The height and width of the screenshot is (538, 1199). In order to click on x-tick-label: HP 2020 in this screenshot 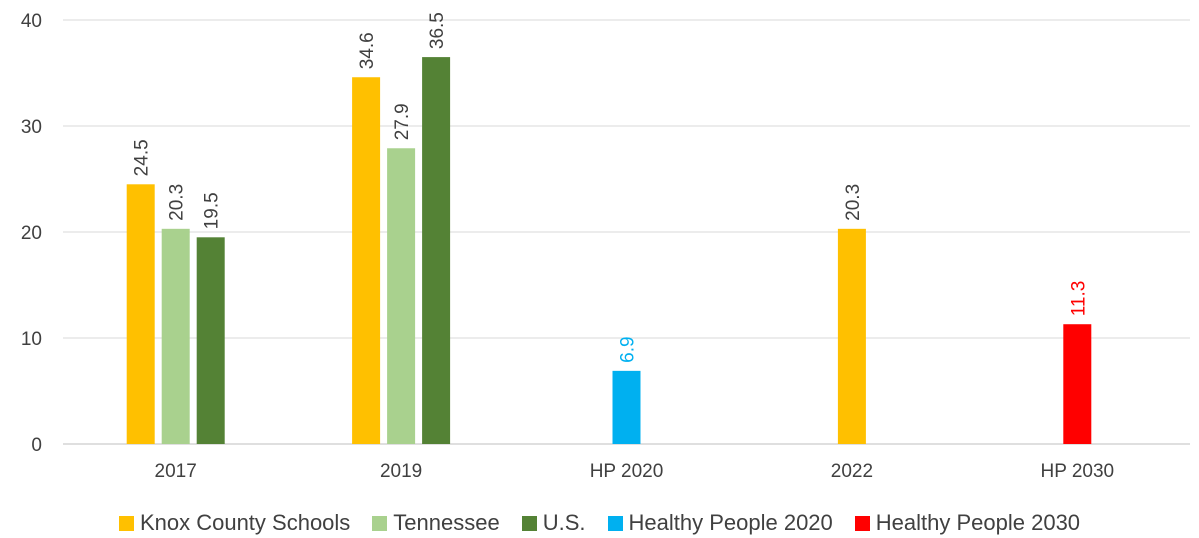, I will do `click(627, 471)`.